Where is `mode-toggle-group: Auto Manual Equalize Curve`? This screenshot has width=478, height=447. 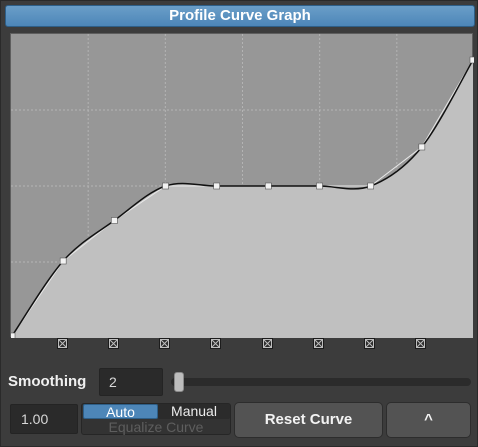
mode-toggle-group: Auto Manual Equalize Curve is located at coordinates (156, 419).